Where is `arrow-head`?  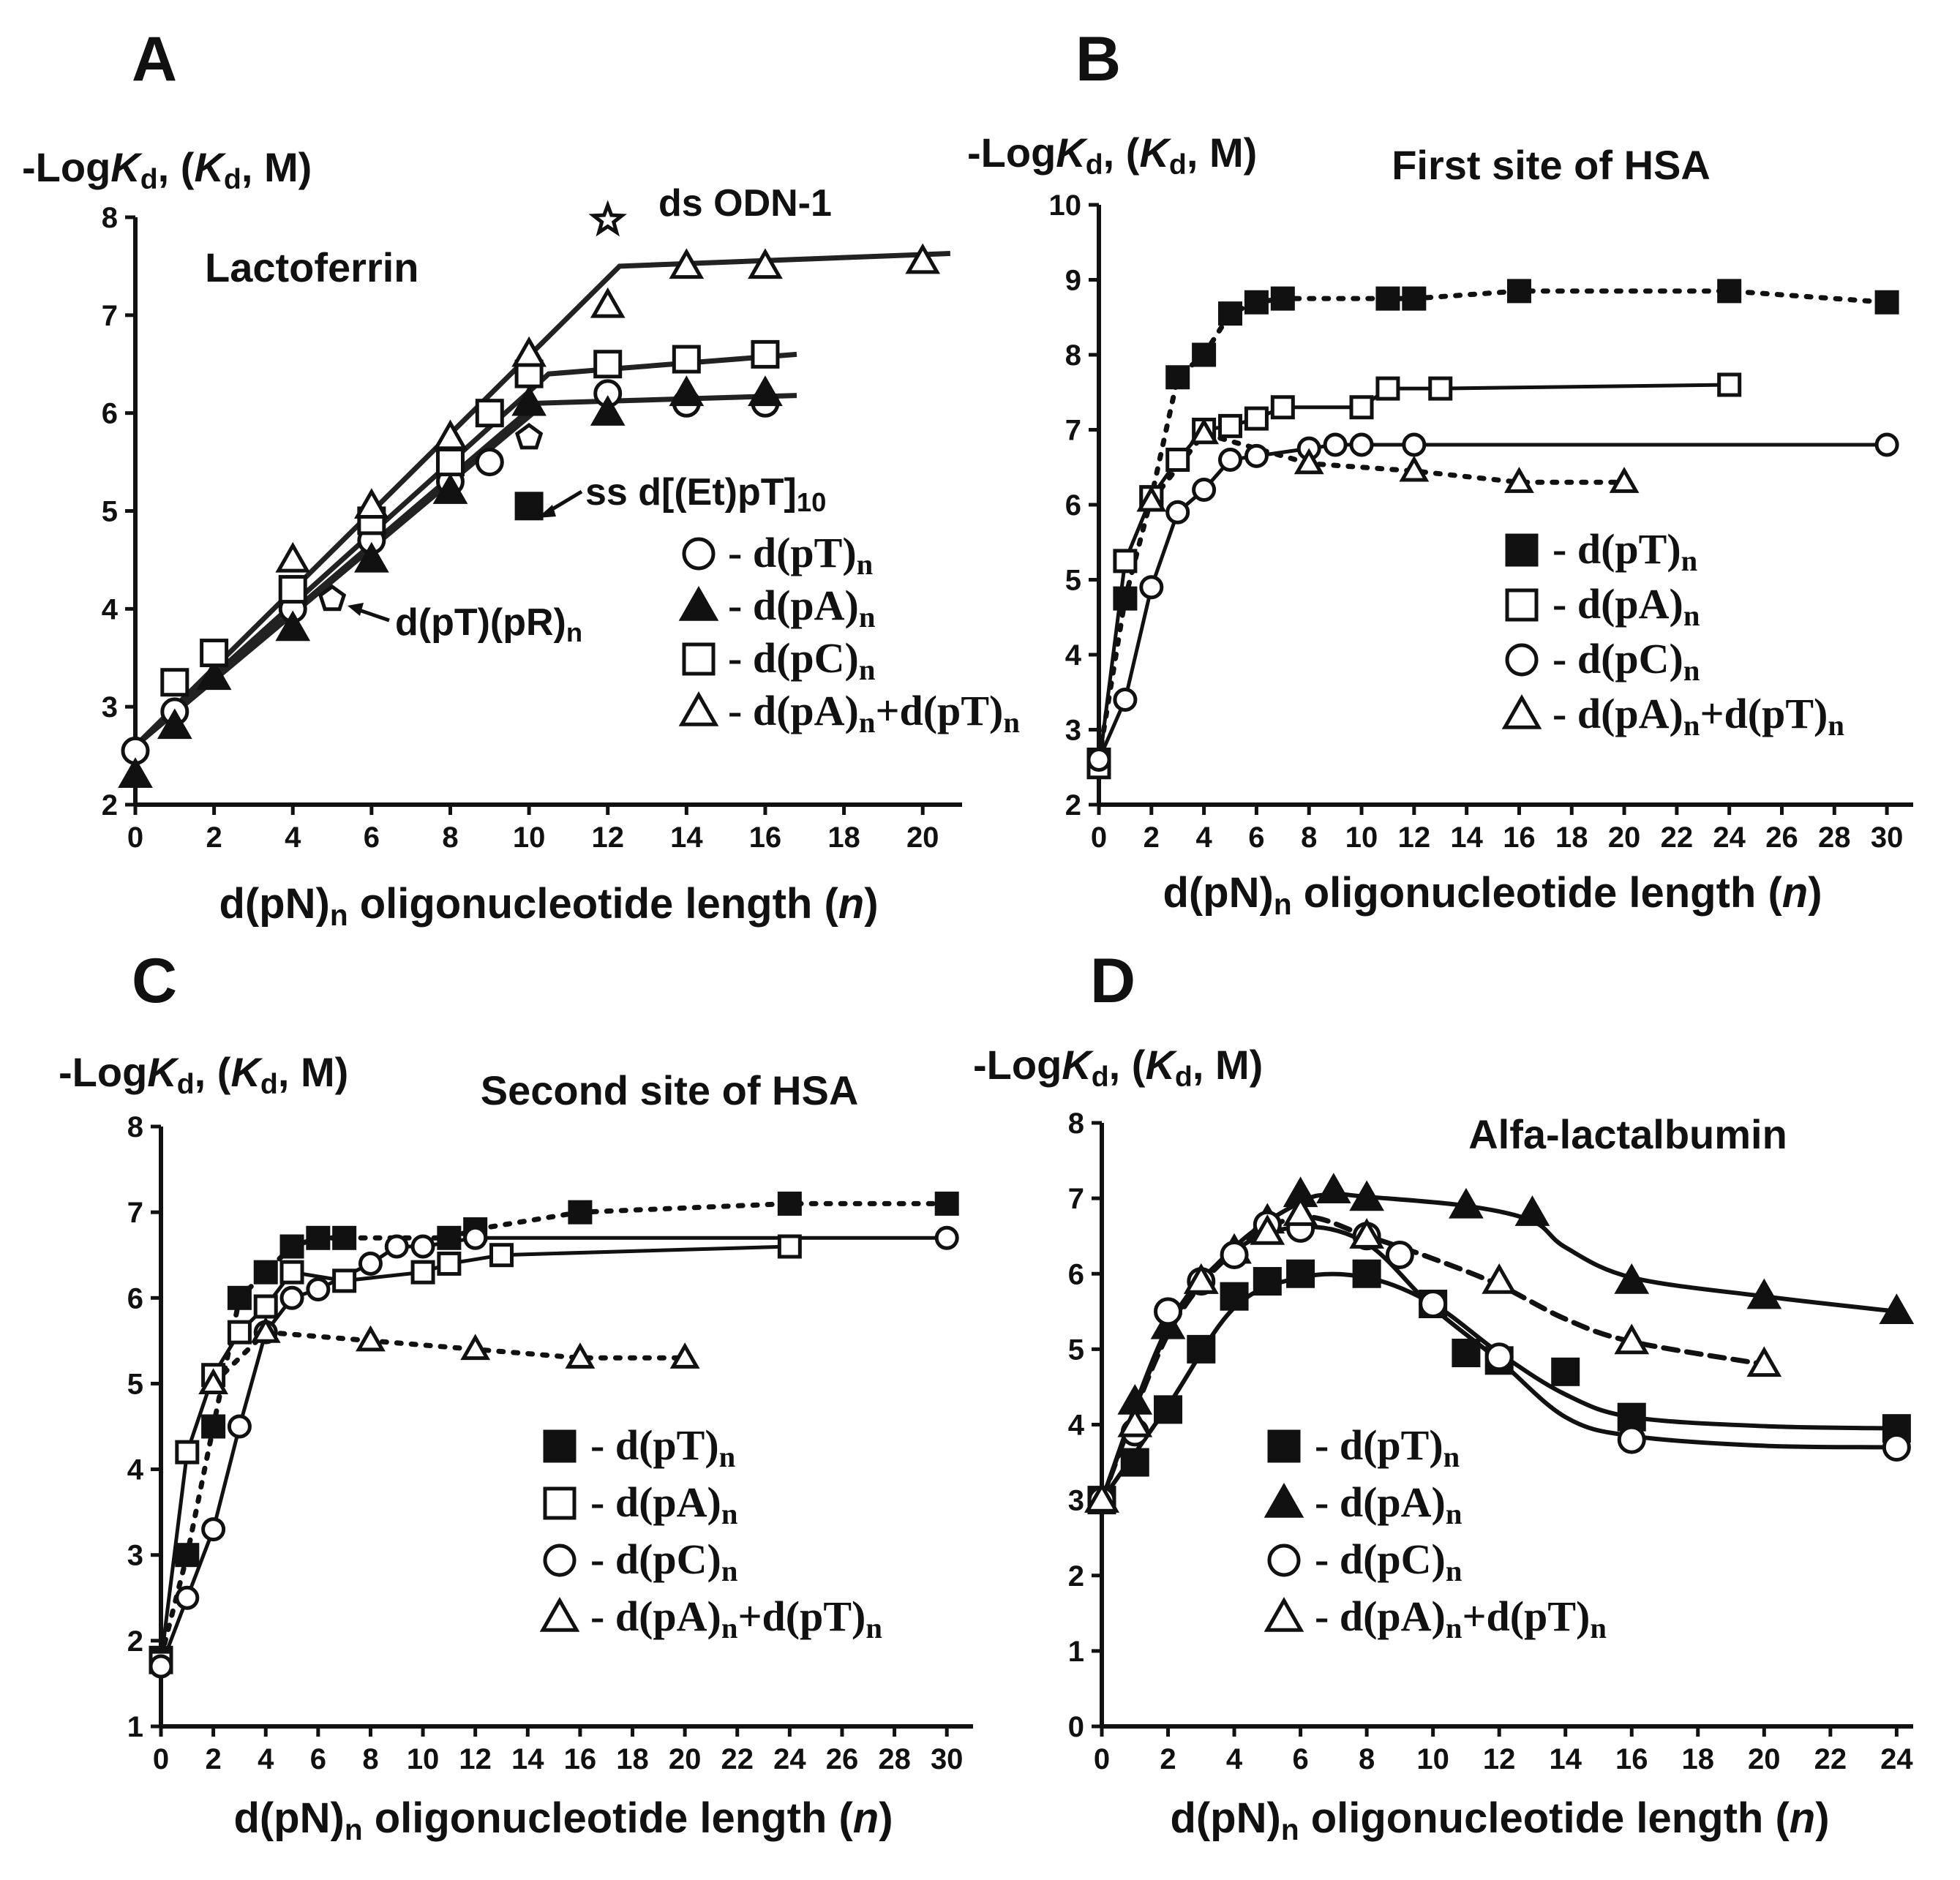 arrow-head is located at coordinates (547, 511).